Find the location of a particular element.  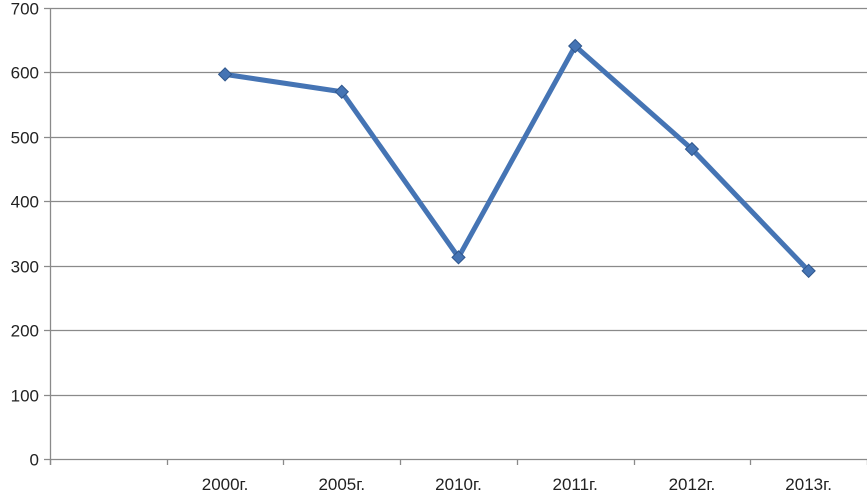

data-point-marker-2000г. is located at coordinates (225, 74).